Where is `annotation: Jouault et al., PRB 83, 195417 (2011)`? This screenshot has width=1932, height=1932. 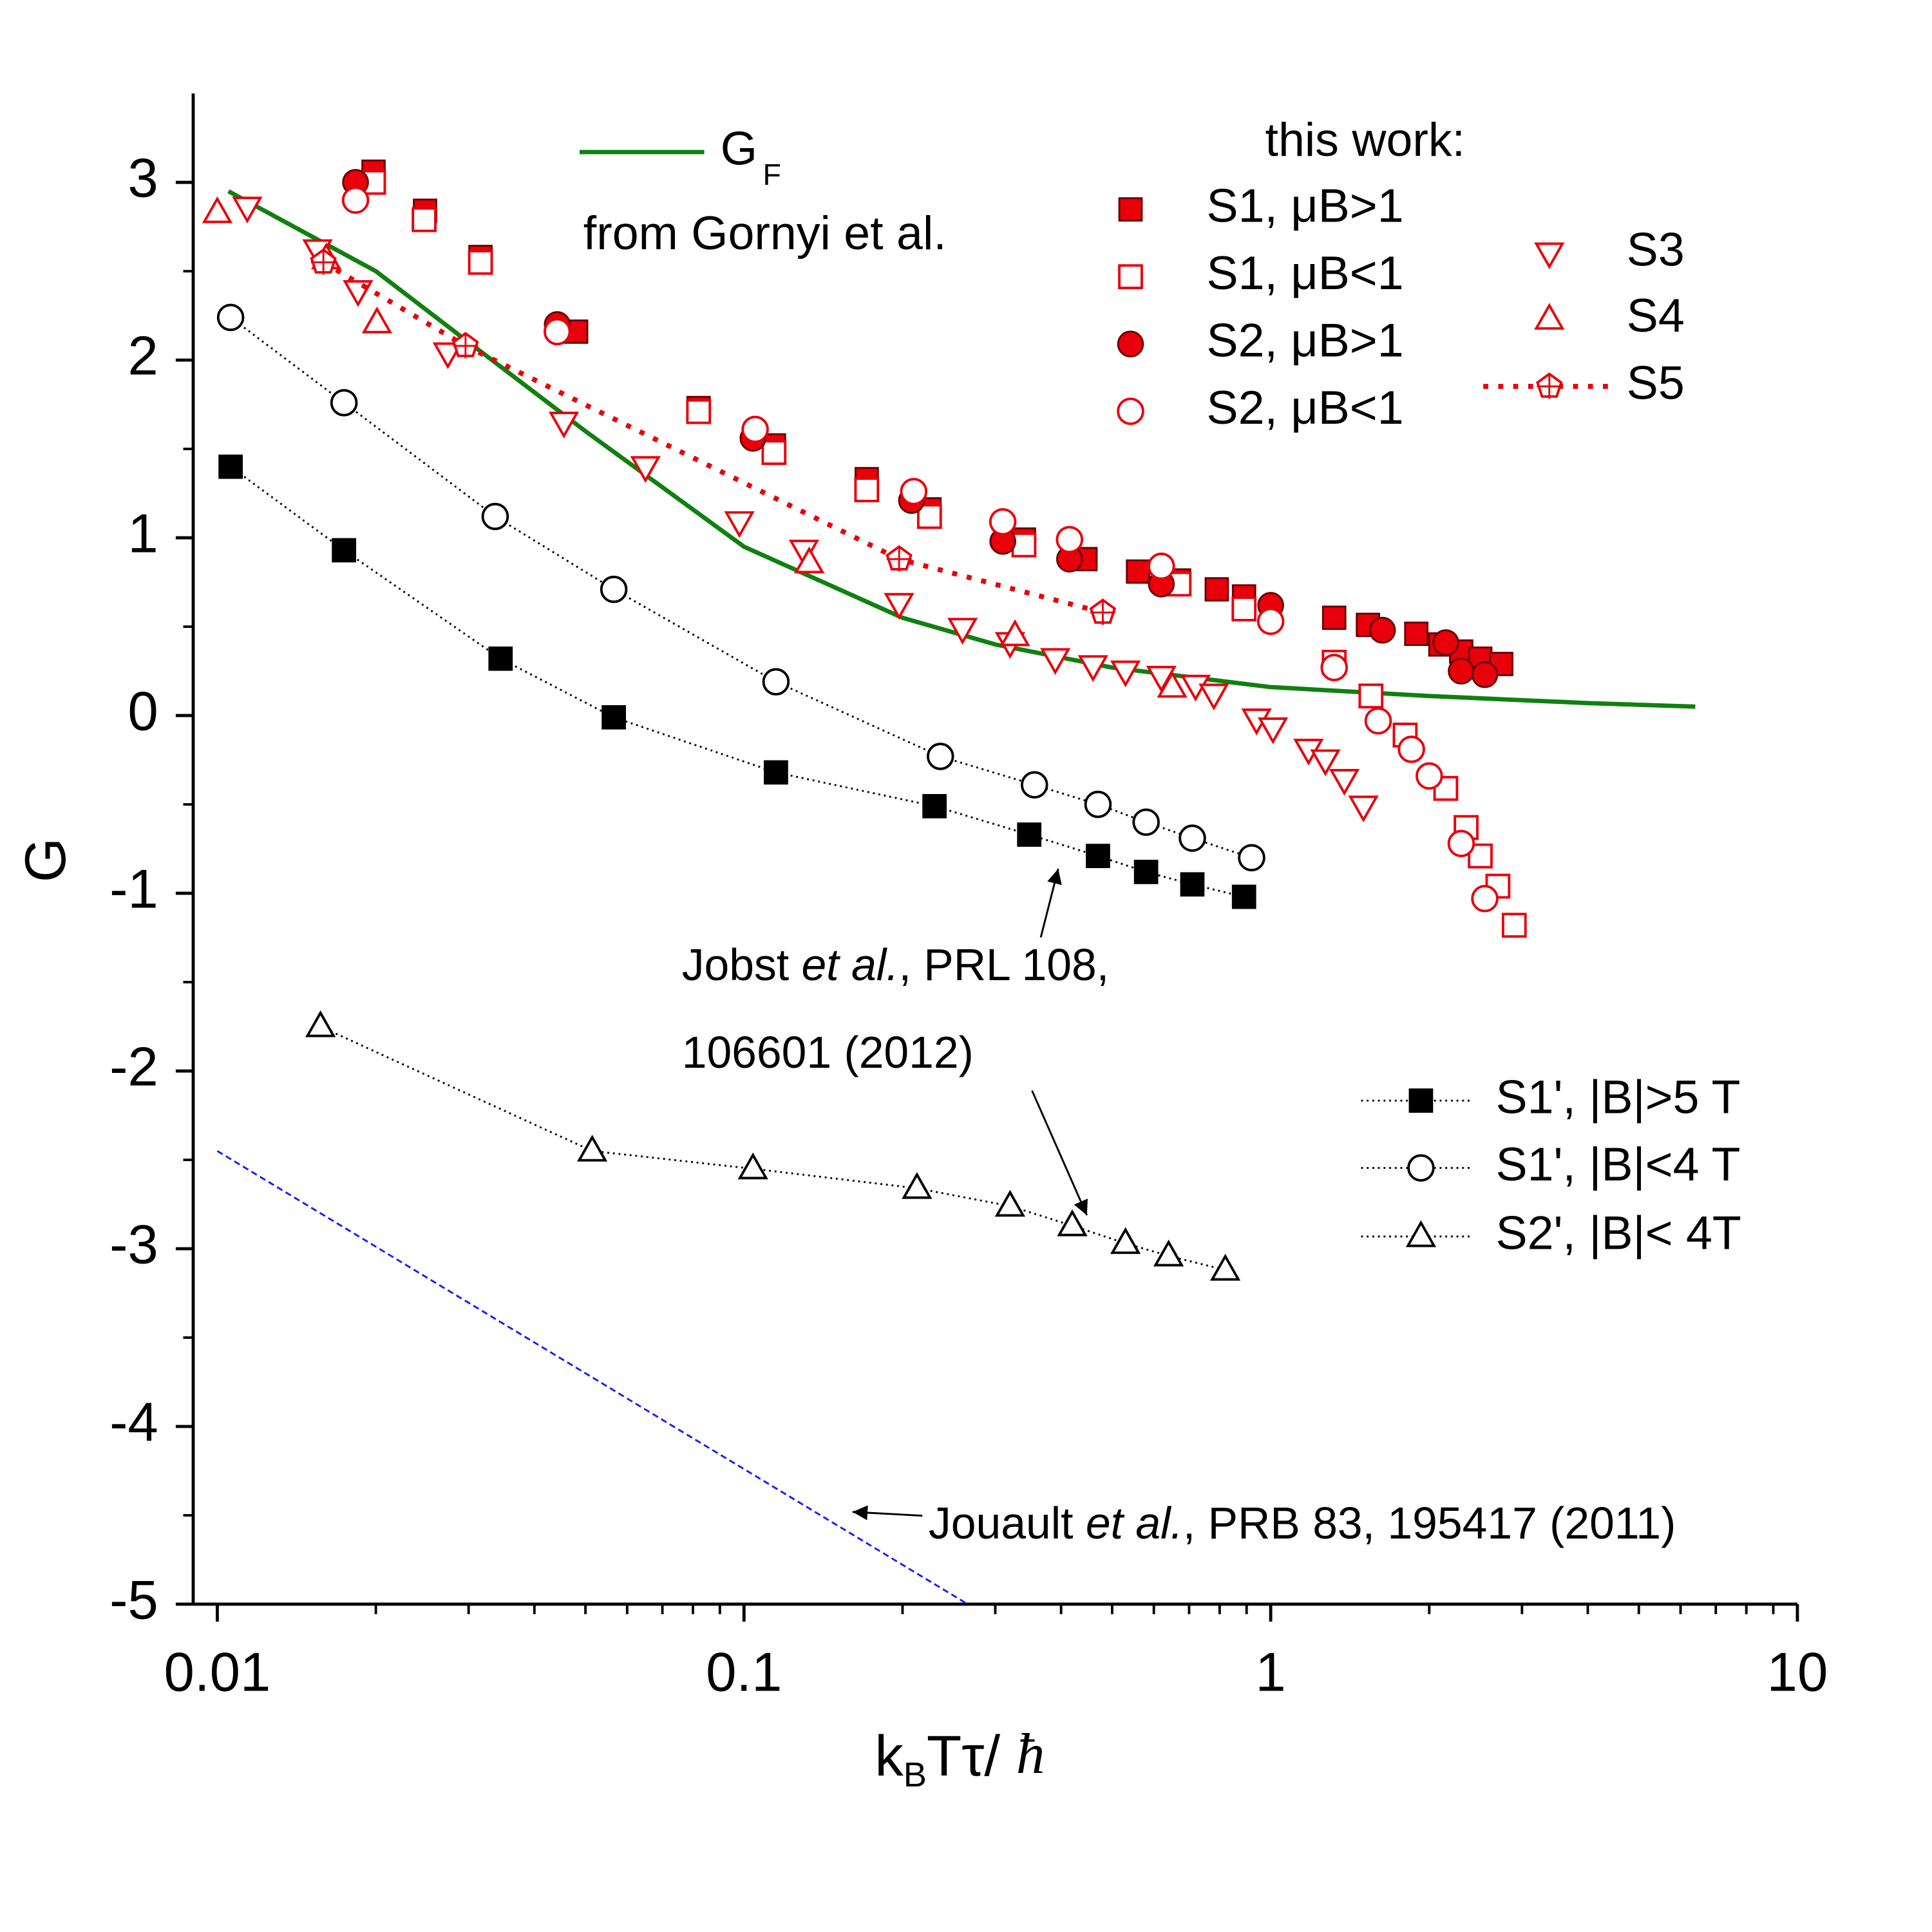
annotation: Jouault et al., PRB 83, 195417 (2011) is located at coordinates (1302, 1523).